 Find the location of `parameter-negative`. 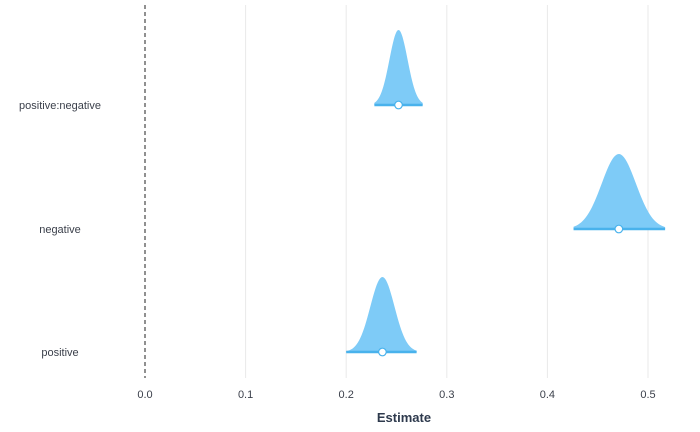

parameter-negative is located at coordinates (619, 194).